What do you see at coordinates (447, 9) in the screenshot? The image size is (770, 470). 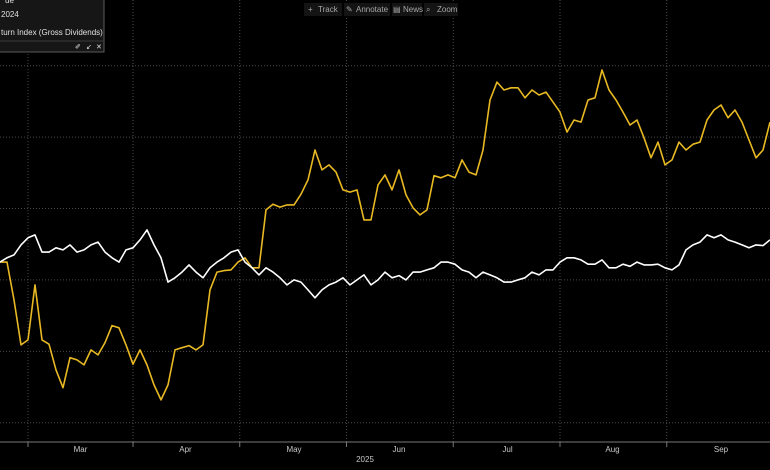 I see `toolbar-label: Zoom` at bounding box center [447, 9].